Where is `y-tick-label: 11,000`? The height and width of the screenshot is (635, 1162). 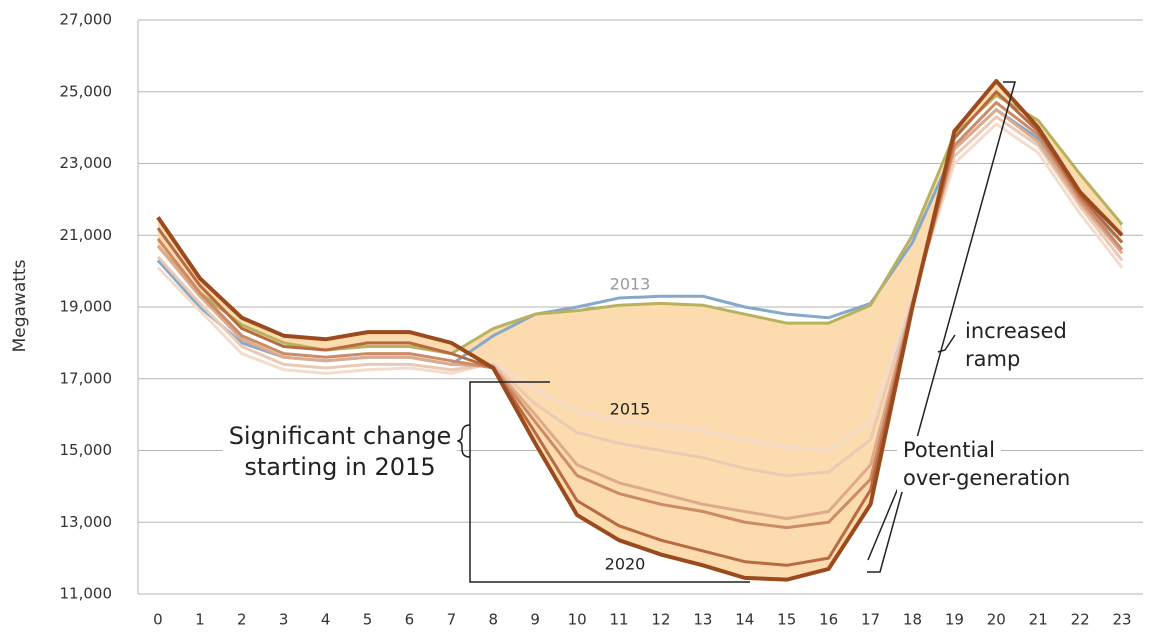
y-tick-label: 11,000 is located at coordinates (86, 594).